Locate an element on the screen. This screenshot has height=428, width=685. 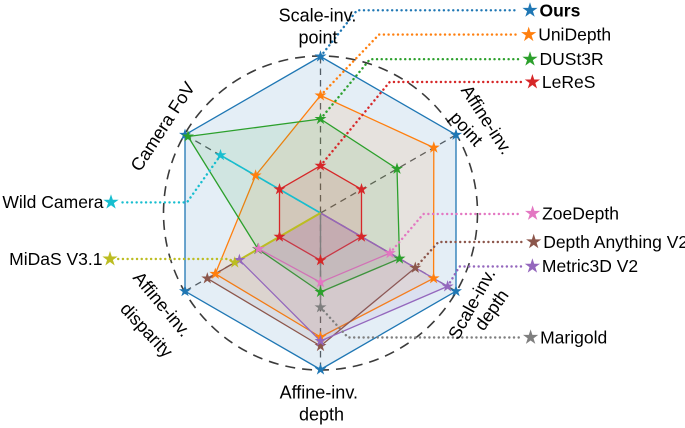
svg-text: point is located at coordinates (317, 38).